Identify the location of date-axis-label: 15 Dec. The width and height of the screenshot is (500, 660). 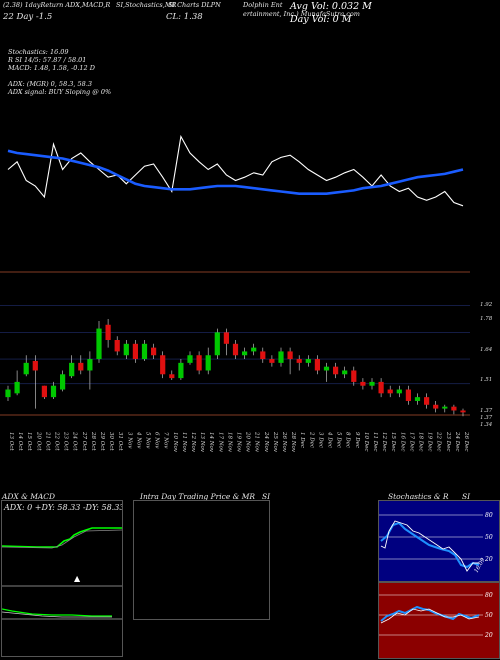
(393, 442).